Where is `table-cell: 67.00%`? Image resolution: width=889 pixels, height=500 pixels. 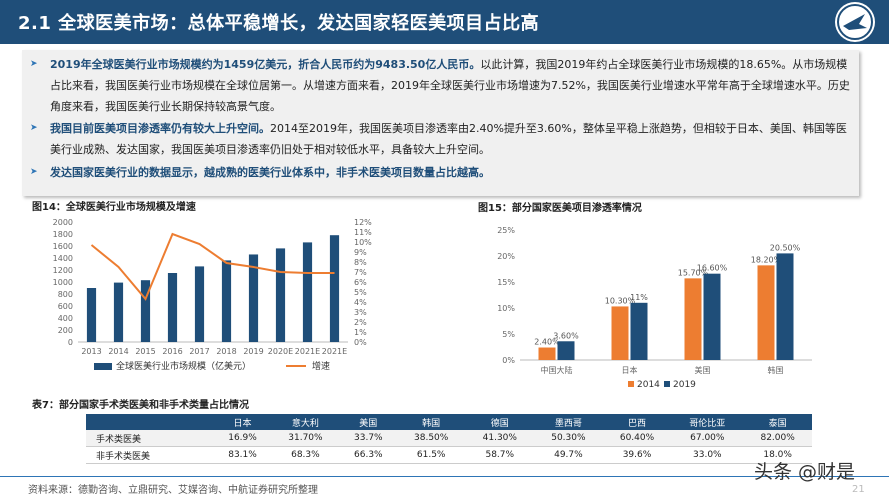
table-cell: 67.00% is located at coordinates (707, 438).